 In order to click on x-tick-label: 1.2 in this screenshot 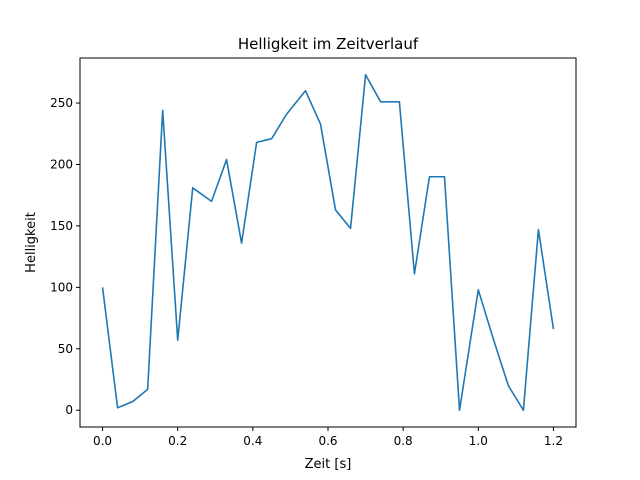, I will do `click(553, 441)`.